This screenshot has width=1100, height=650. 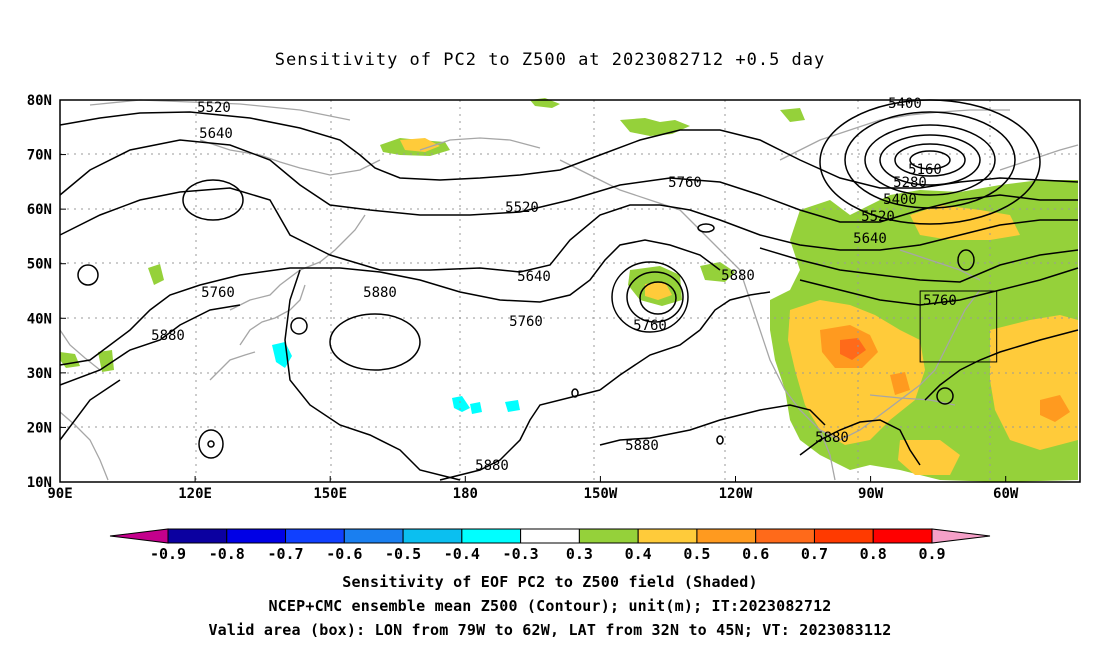 I want to click on colorbar-low-end, so click(x=139, y=536).